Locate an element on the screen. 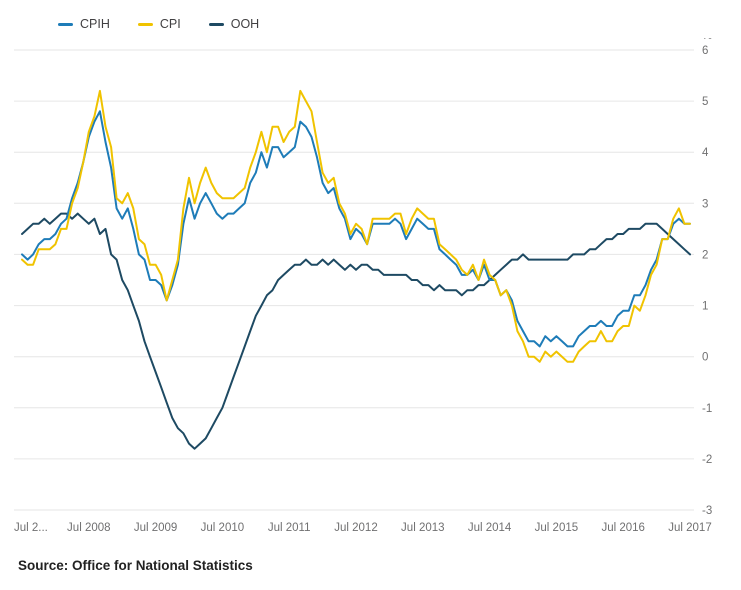  chart-legend: CPIH CPI OOH is located at coordinates (370, 19).